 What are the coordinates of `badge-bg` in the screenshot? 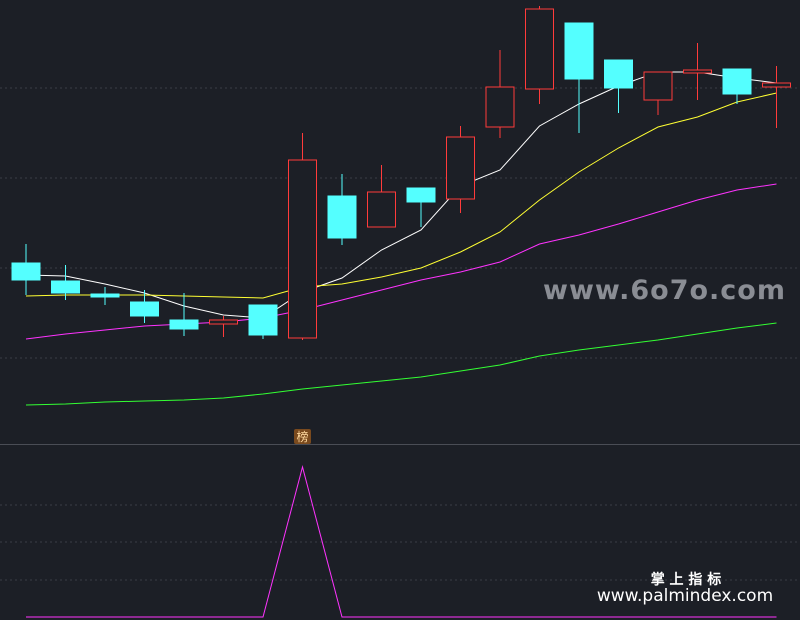 It's located at (302, 436).